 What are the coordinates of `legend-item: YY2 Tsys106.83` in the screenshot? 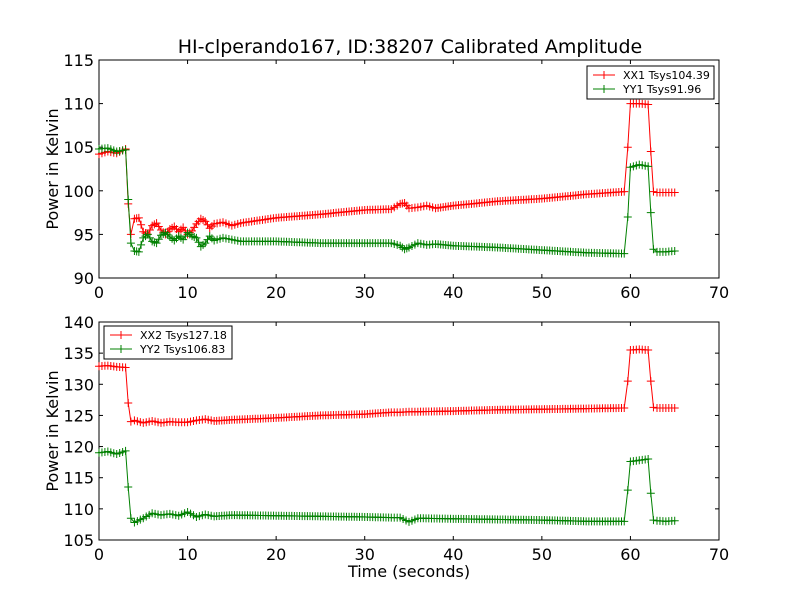 It's located at (167, 349).